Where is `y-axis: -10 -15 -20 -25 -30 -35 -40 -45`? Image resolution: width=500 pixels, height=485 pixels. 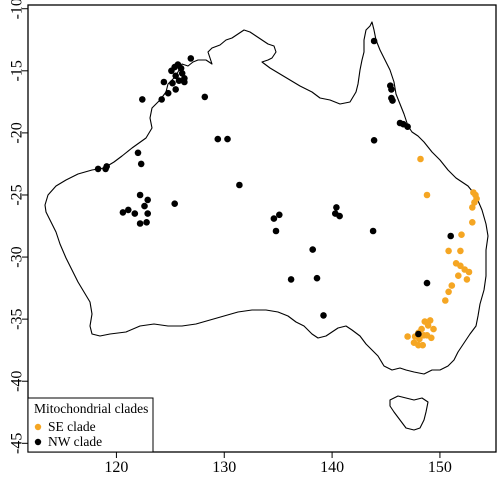
y-axis: -10 -15 -20 -25 -30 -35 -40 -45 is located at coordinates (18, 227).